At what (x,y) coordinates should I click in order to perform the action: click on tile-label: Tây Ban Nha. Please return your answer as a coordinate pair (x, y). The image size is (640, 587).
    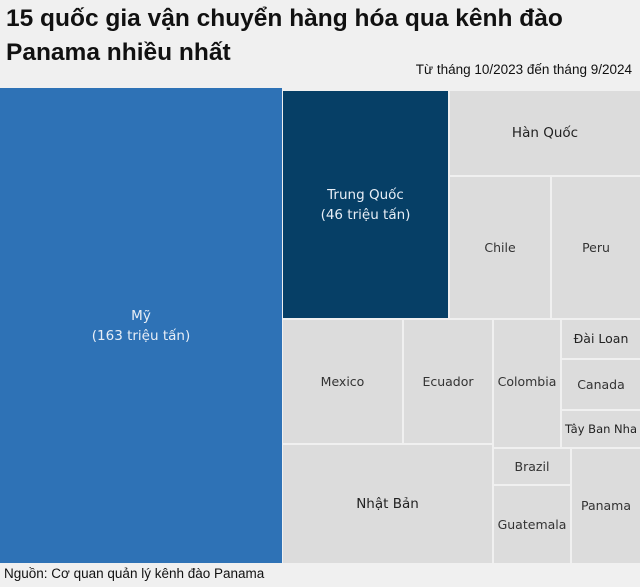
    Looking at the image, I should click on (600, 429).